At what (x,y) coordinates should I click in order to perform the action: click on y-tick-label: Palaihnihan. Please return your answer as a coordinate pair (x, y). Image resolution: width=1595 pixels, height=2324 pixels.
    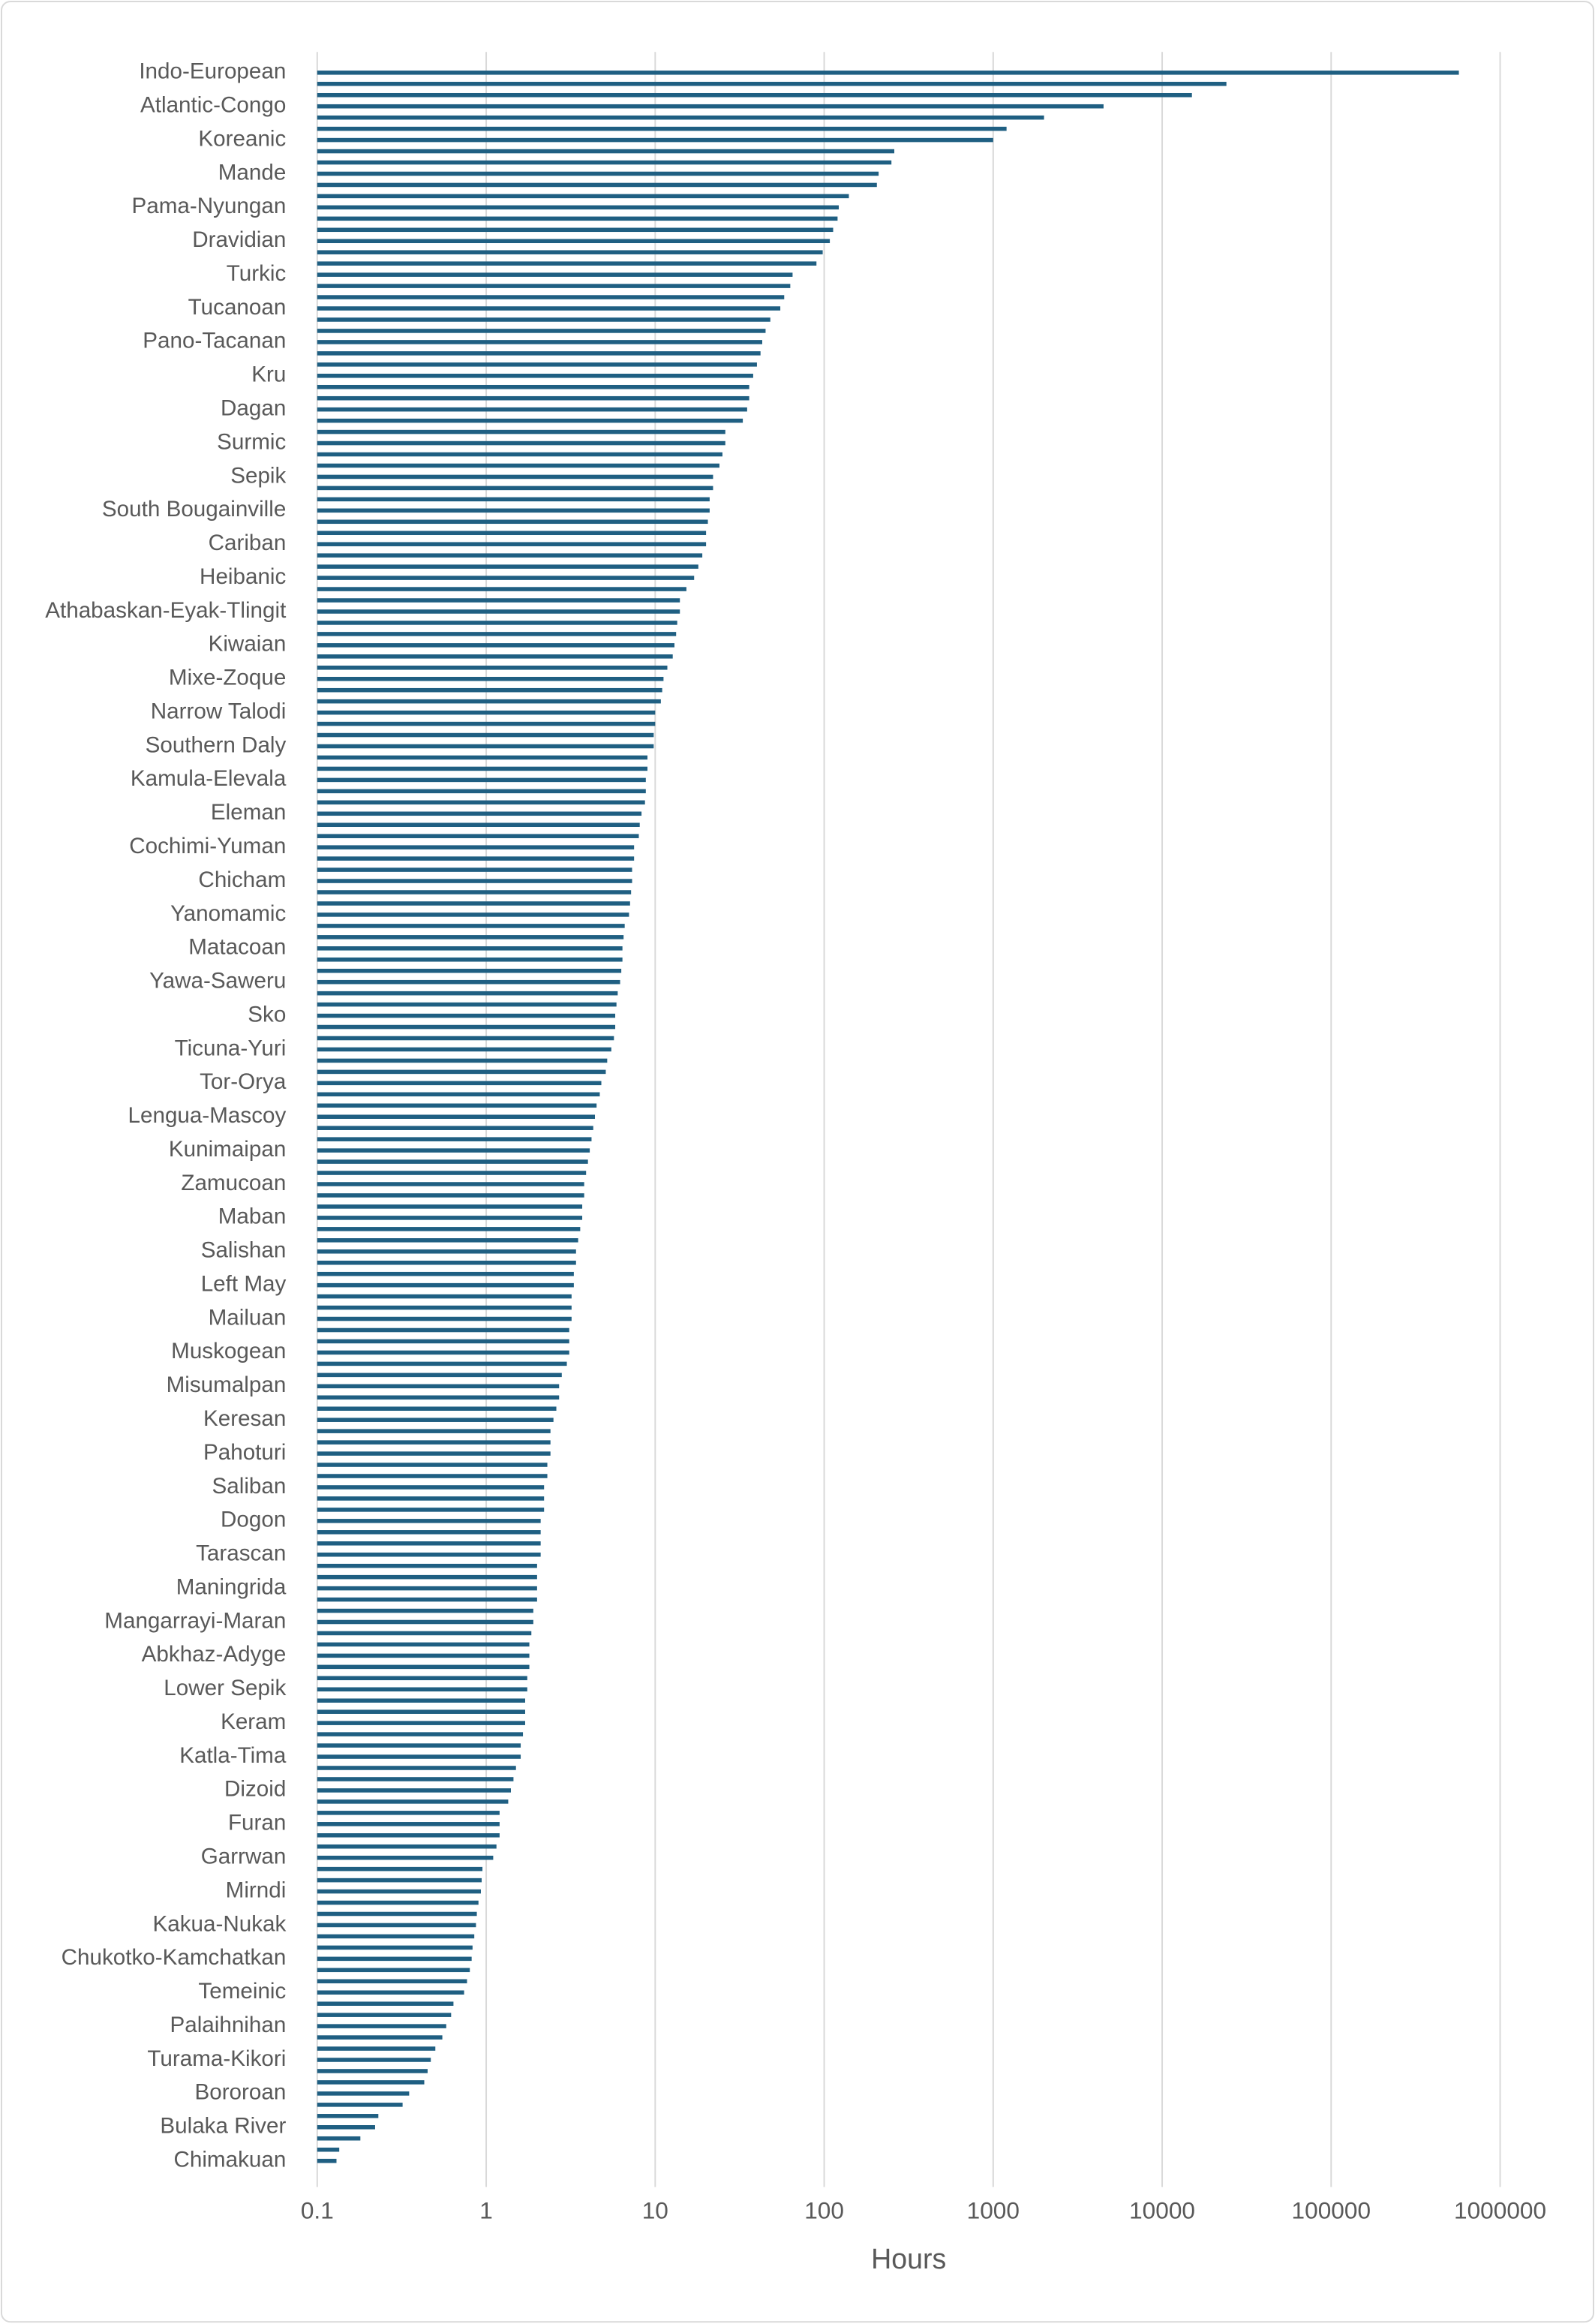
    Looking at the image, I should click on (228, 2025).